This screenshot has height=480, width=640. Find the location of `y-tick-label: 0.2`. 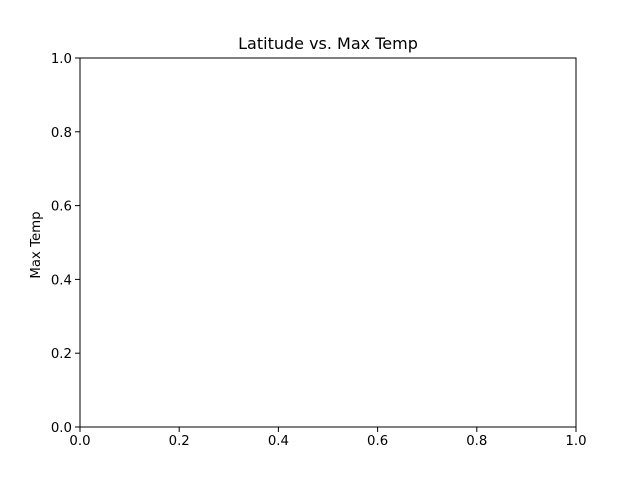

y-tick-label: 0.2 is located at coordinates (61, 354).